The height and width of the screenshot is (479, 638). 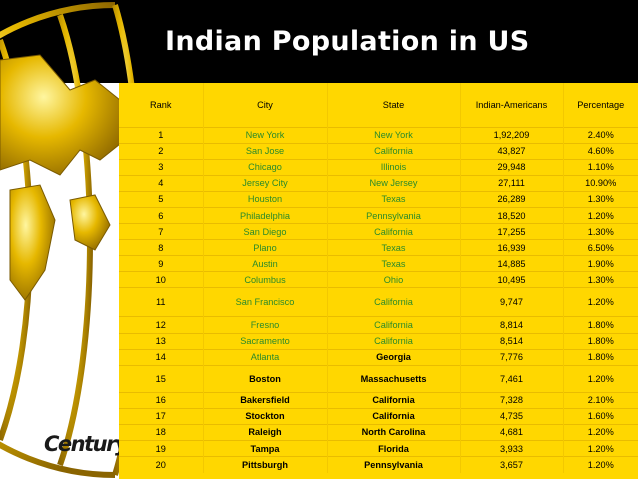 What do you see at coordinates (99, 452) in the screenshot?
I see `century21-logo: Century21` at bounding box center [99, 452].